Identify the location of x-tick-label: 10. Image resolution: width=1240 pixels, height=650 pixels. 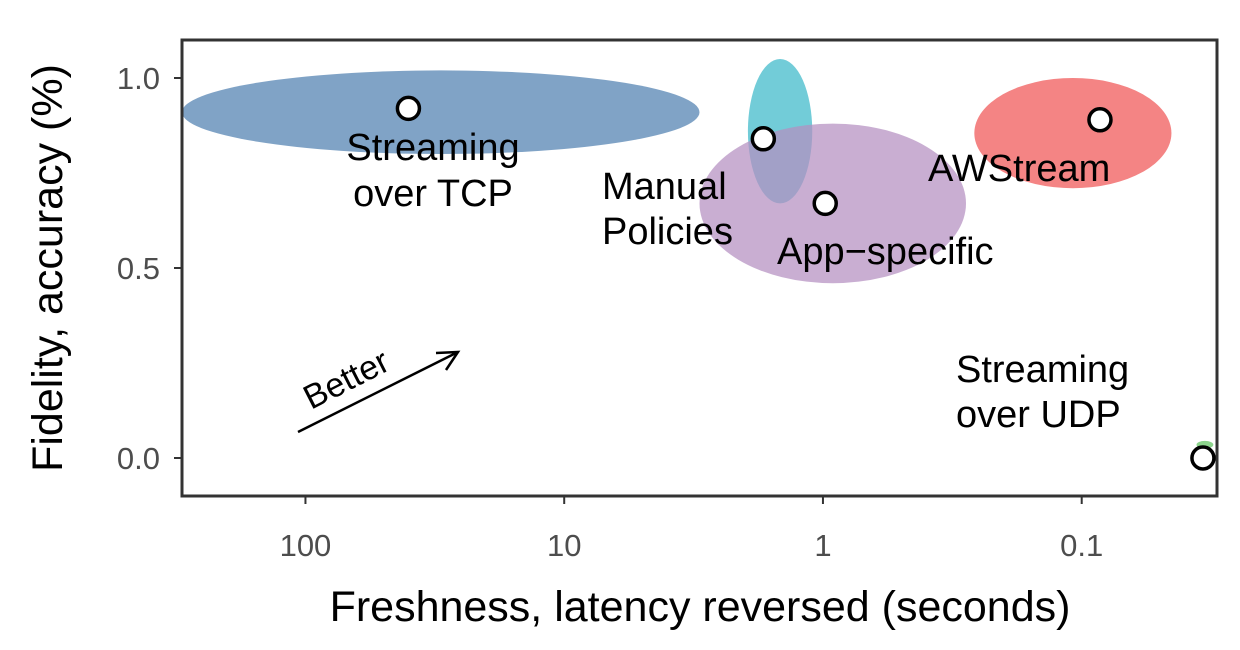
(564, 545).